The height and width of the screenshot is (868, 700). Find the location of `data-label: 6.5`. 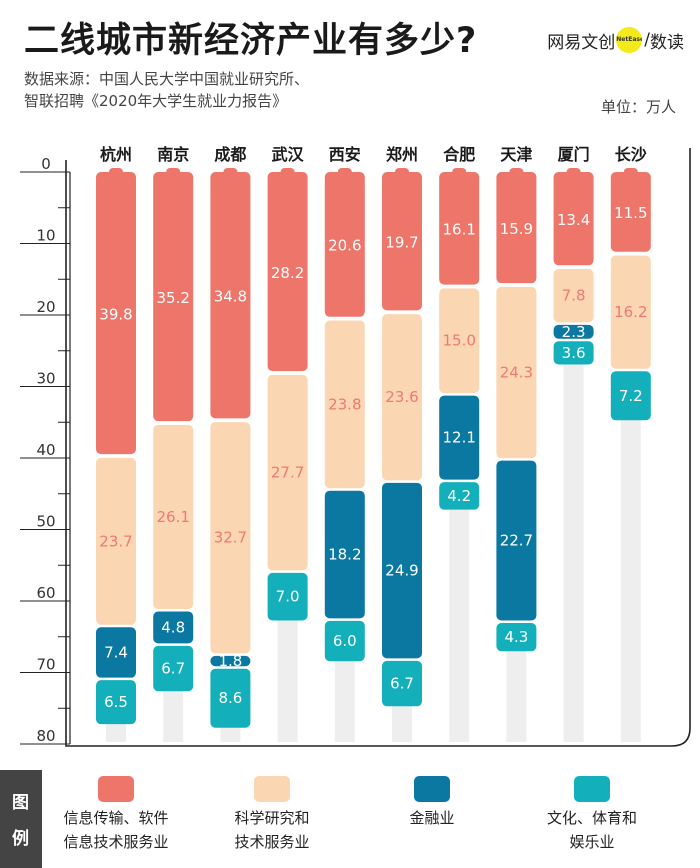

data-label: 6.5 is located at coordinates (116, 702).